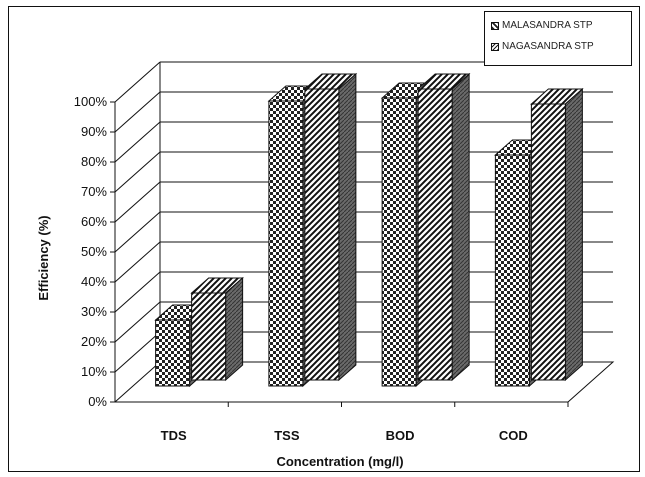  What do you see at coordinates (91, 101) in the screenshot?
I see `y-tick-label: 100%` at bounding box center [91, 101].